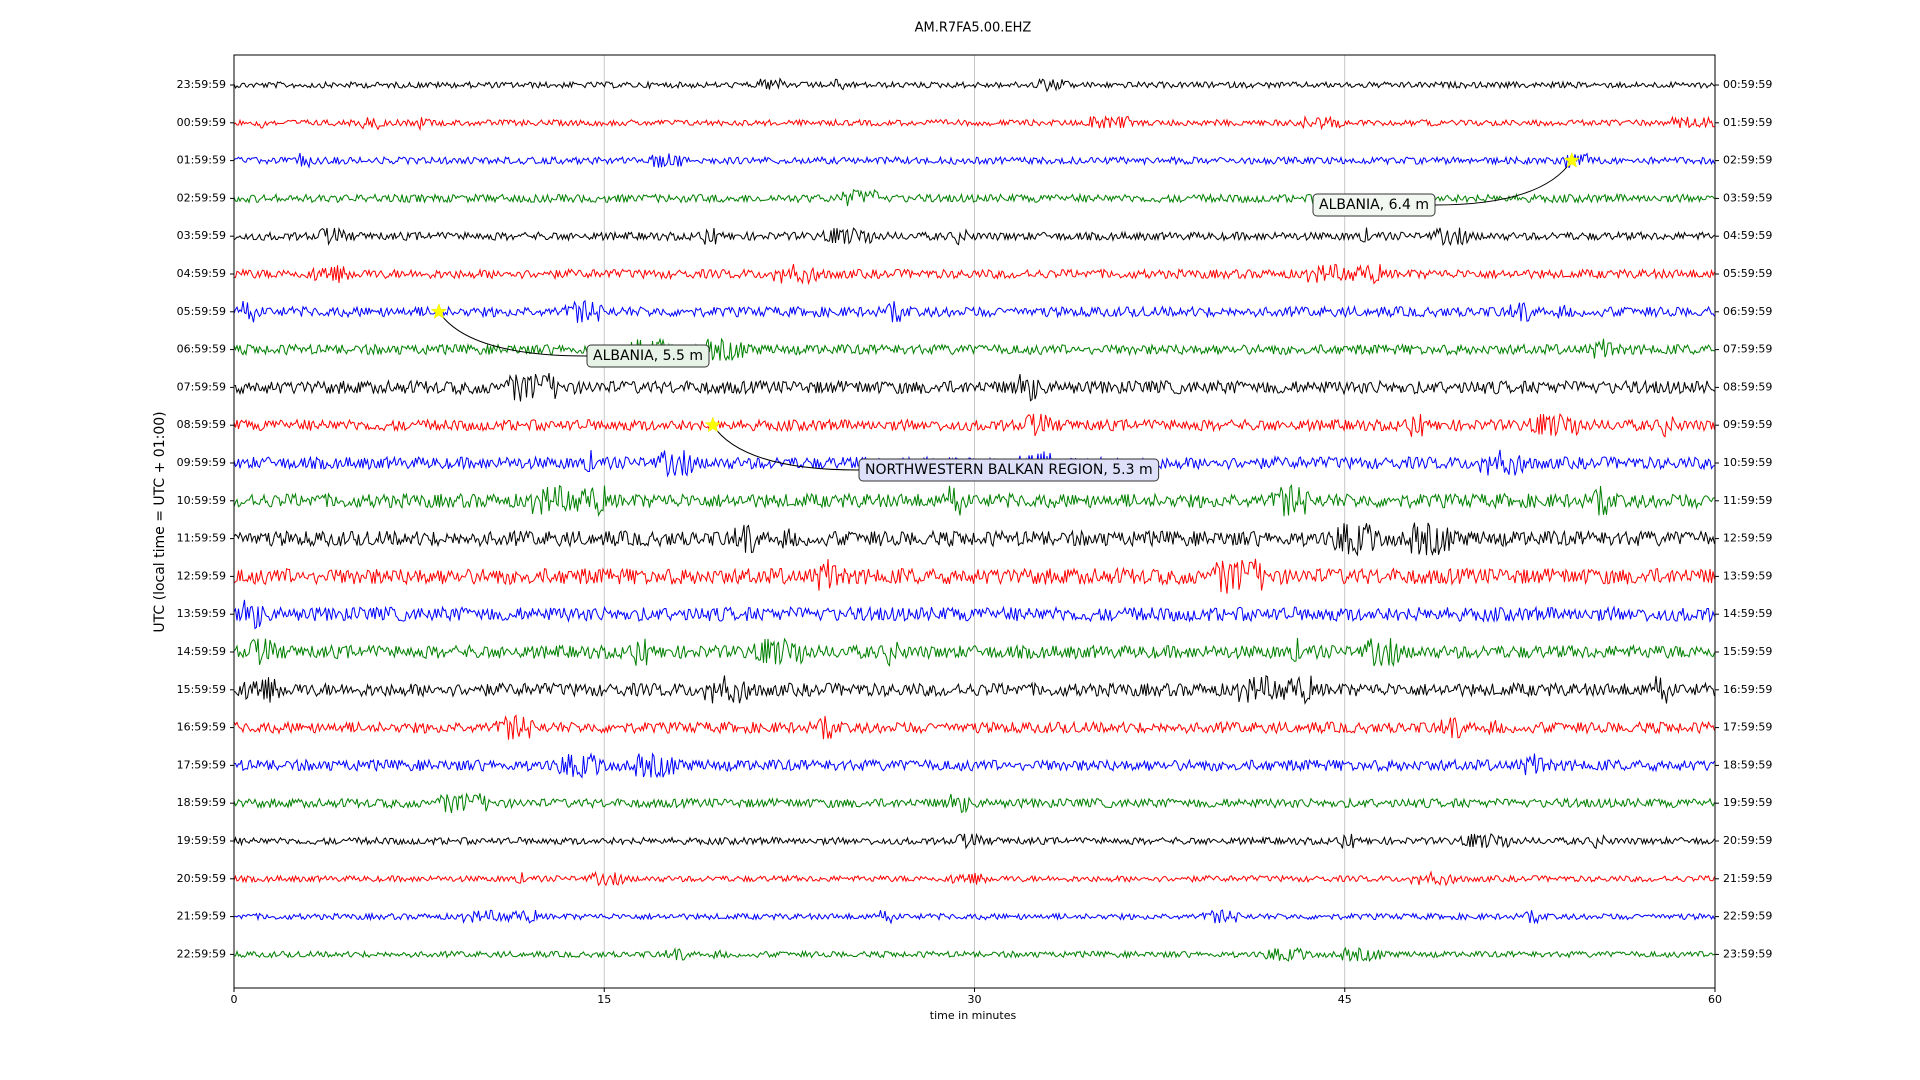 The image size is (1920, 1080). Describe the element at coordinates (1747, 916) in the screenshot. I see `y2-tick-label: 22:59:59` at that location.